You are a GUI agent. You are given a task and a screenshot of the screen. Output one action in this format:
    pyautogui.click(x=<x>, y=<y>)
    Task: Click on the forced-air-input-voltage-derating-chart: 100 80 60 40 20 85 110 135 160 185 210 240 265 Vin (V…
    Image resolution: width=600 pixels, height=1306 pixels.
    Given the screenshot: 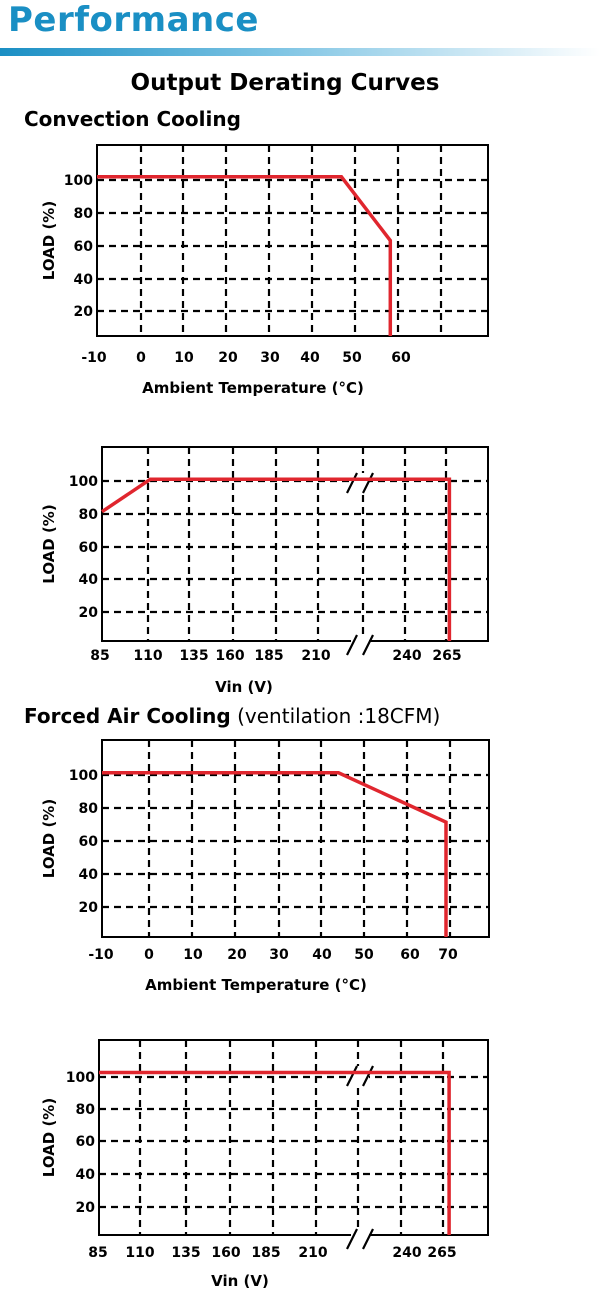 What is the action you would take?
    pyautogui.click(x=264, y=1164)
    